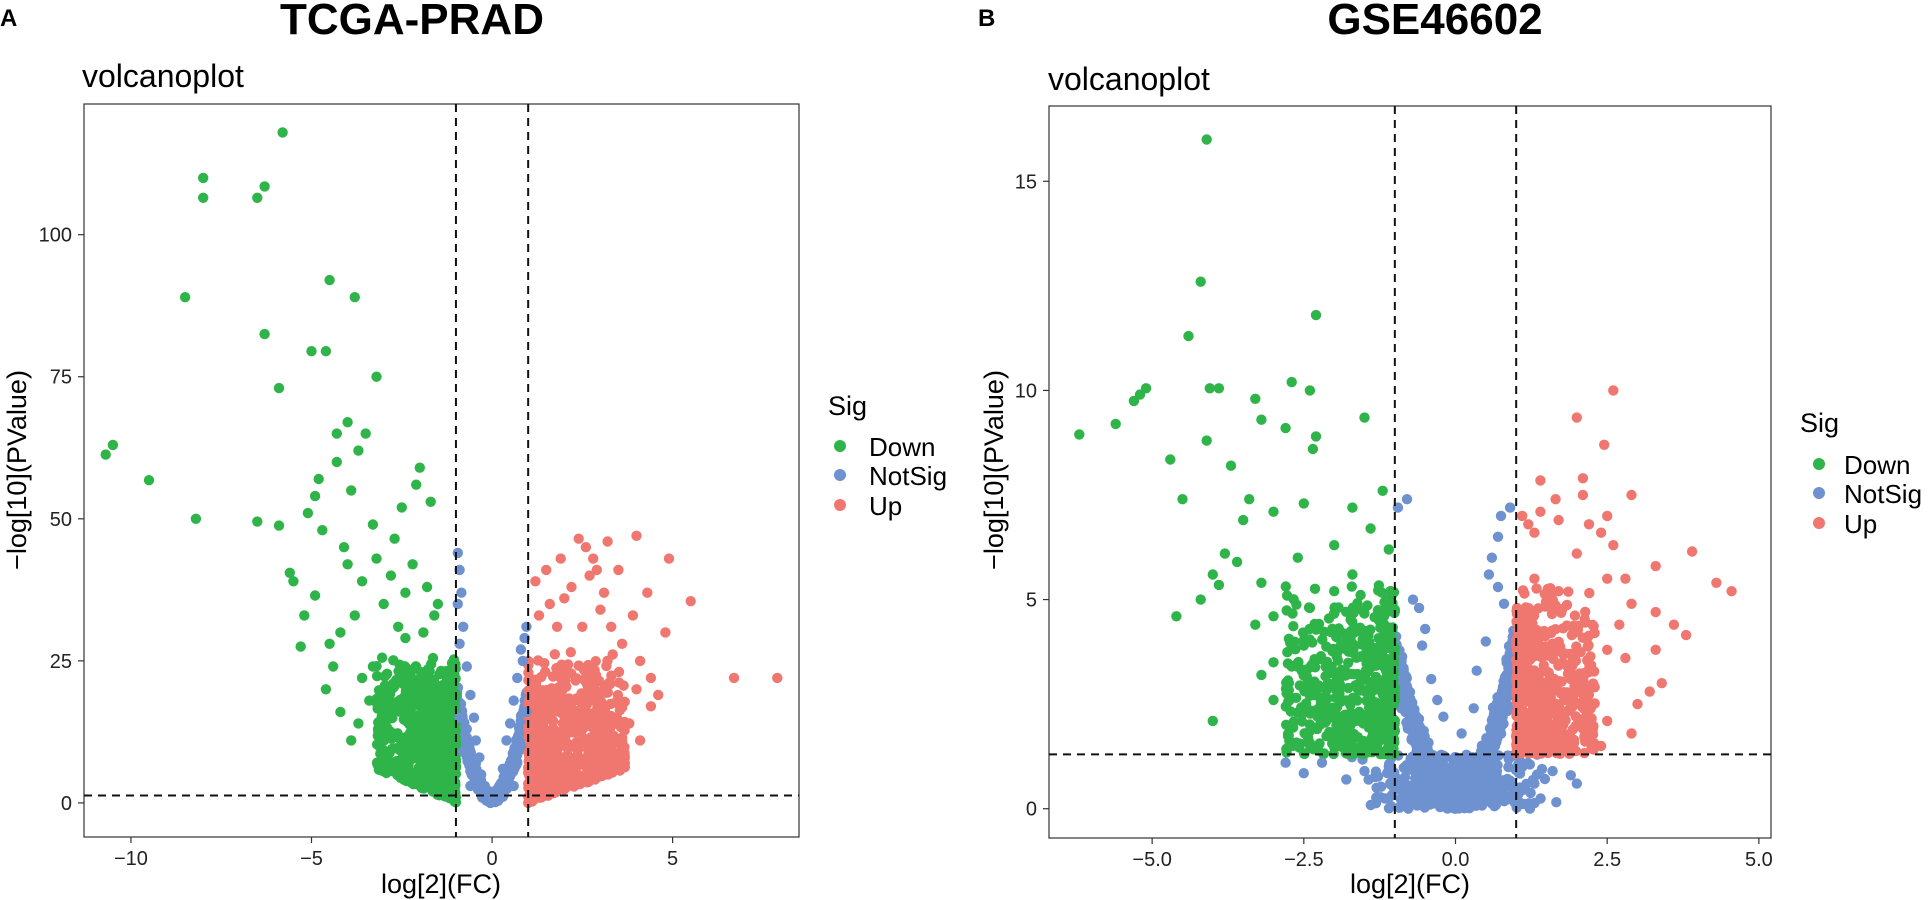  Describe the element at coordinates (311, 859) in the screenshot. I see `x-tick-label: −5` at that location.